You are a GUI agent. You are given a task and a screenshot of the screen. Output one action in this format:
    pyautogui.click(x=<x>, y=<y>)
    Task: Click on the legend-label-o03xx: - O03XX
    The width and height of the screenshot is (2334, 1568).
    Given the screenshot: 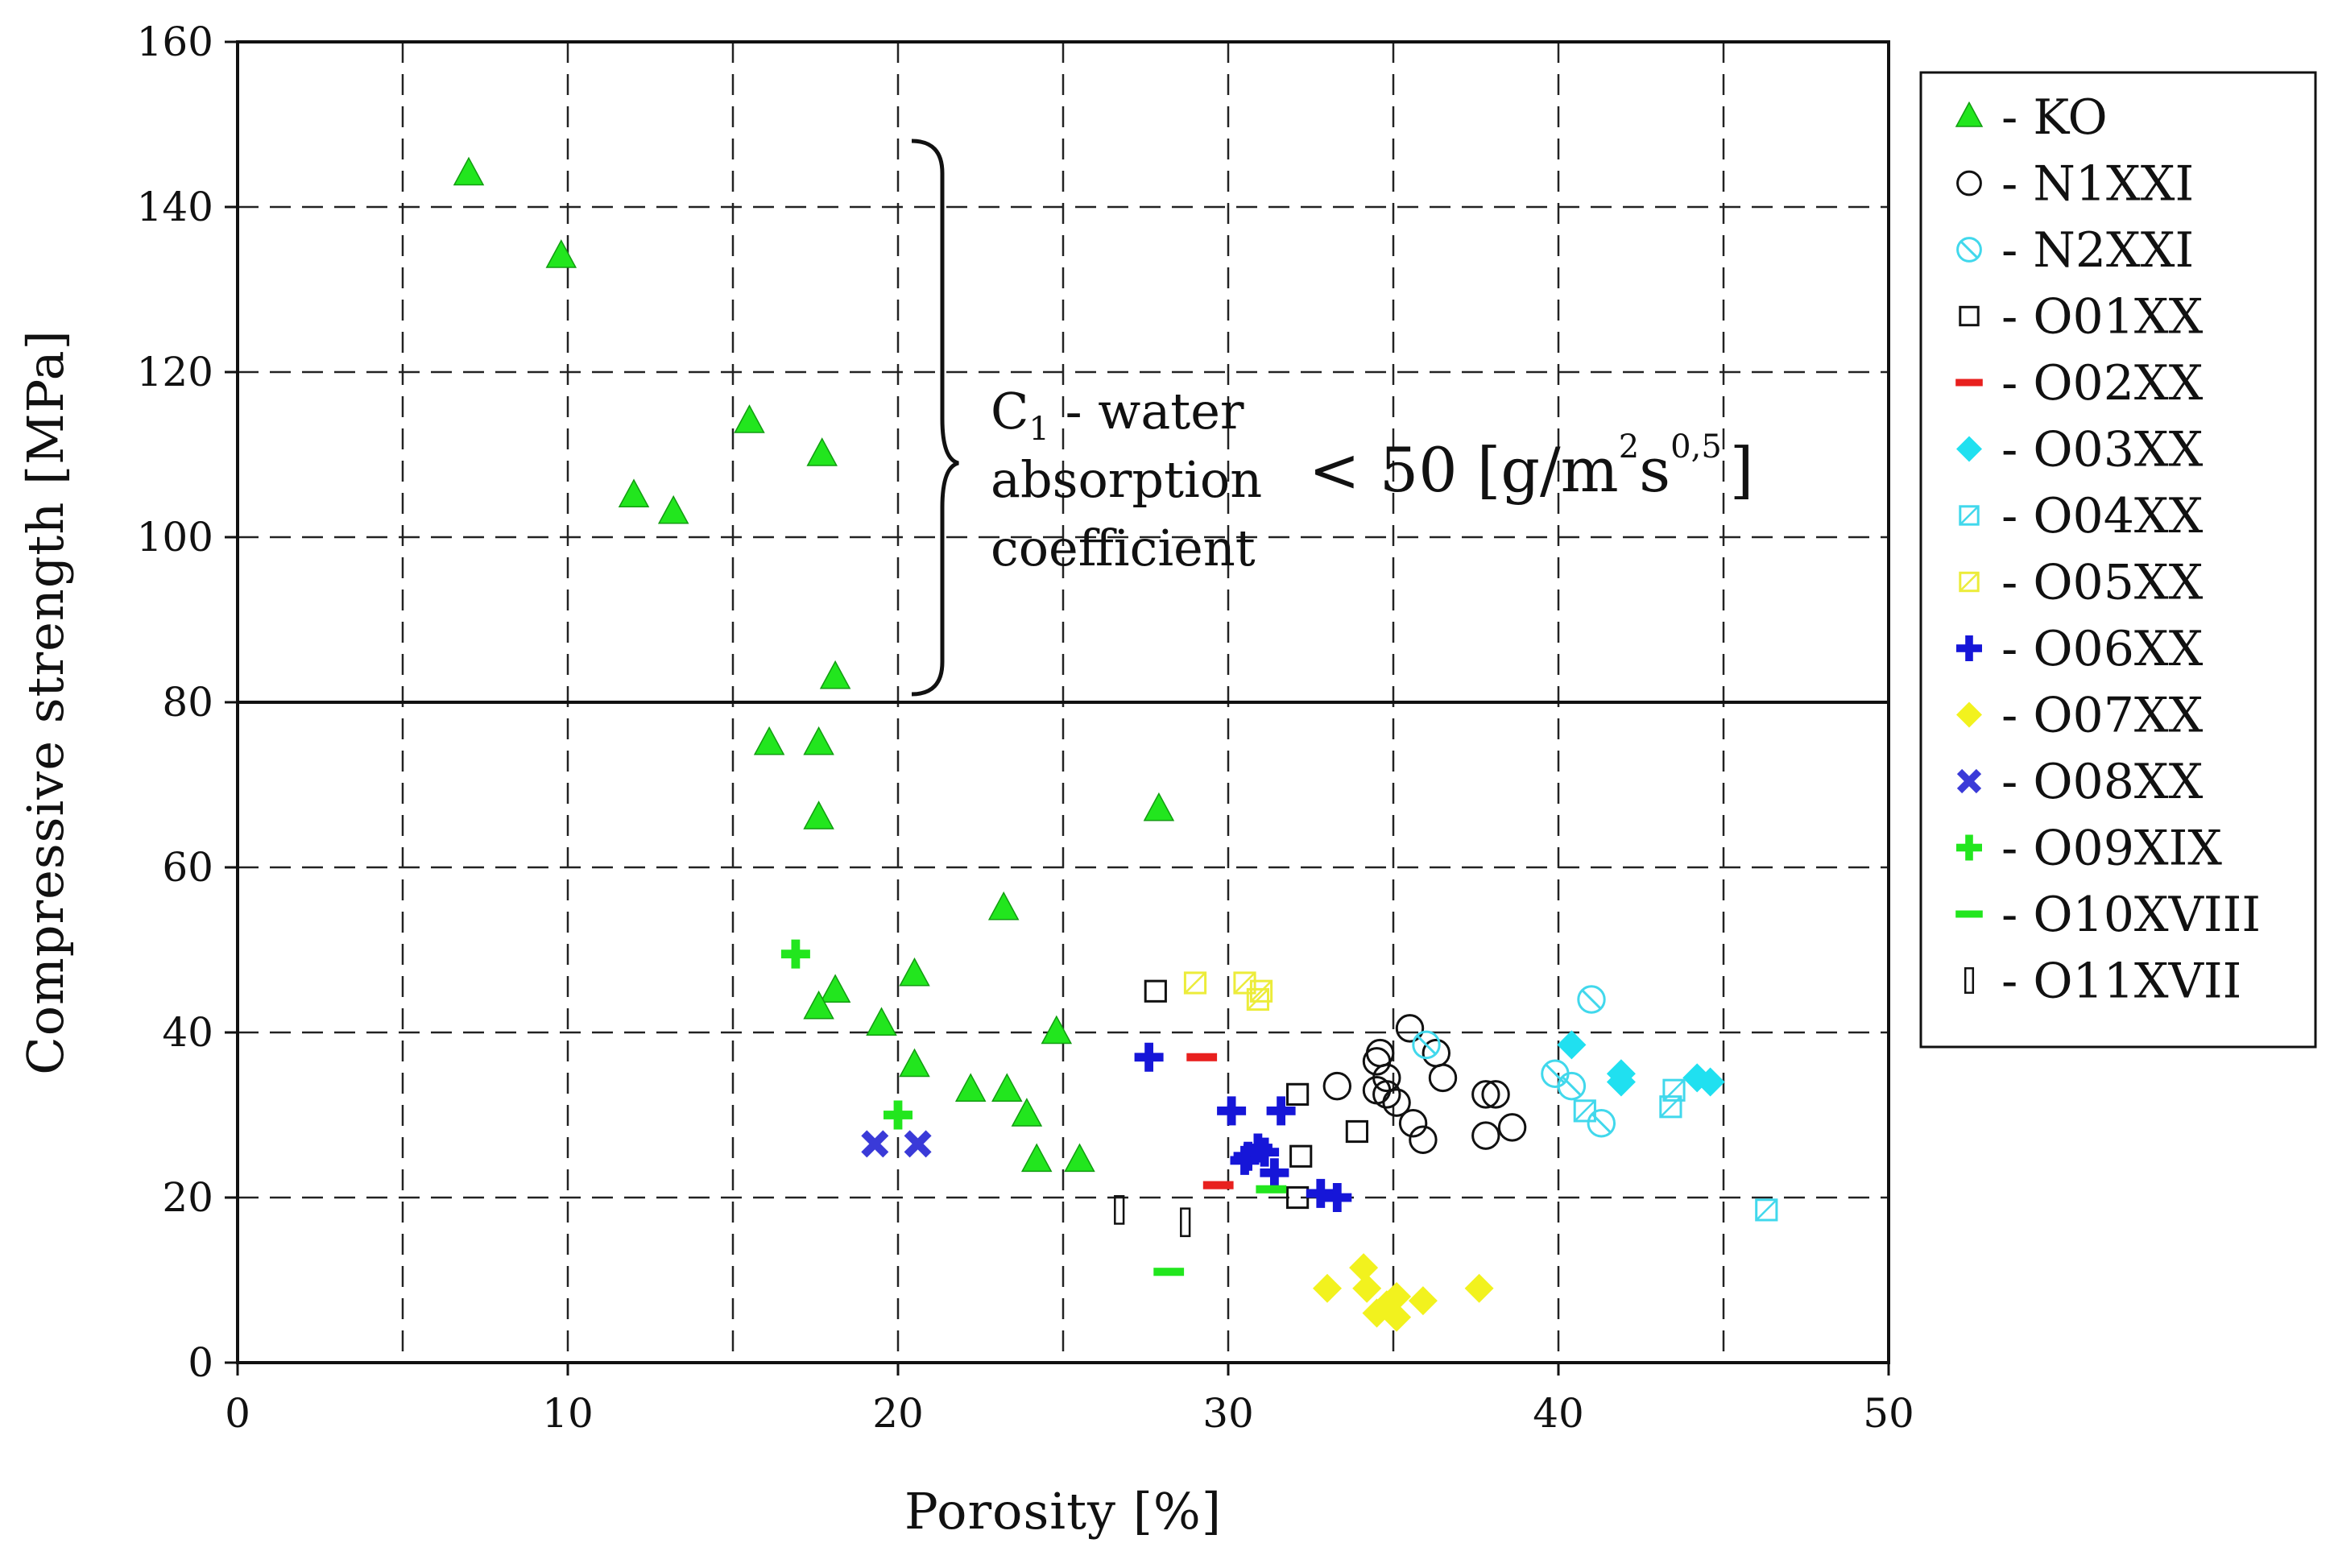 What is the action you would take?
    pyautogui.click(x=2102, y=450)
    